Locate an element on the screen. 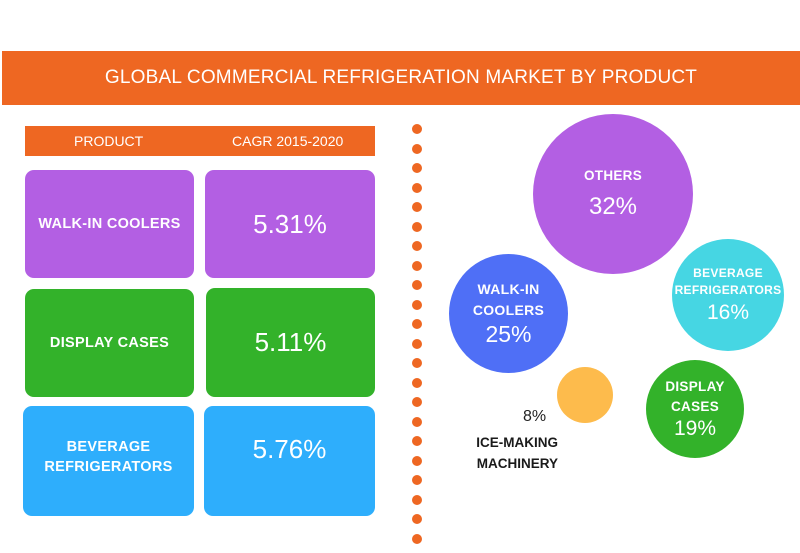 Image resolution: width=800 pixels, height=553 pixels. cagr-value: 5.11% is located at coordinates (290, 342).